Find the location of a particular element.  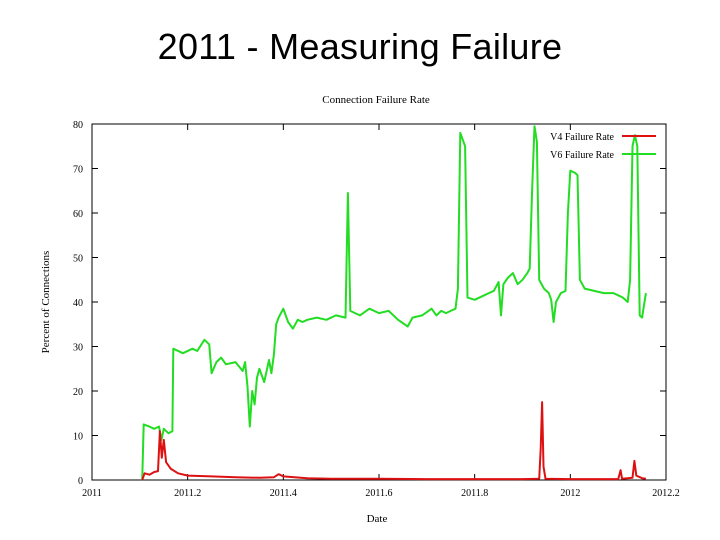

x-tick-label: 2011 is located at coordinates (92, 493).